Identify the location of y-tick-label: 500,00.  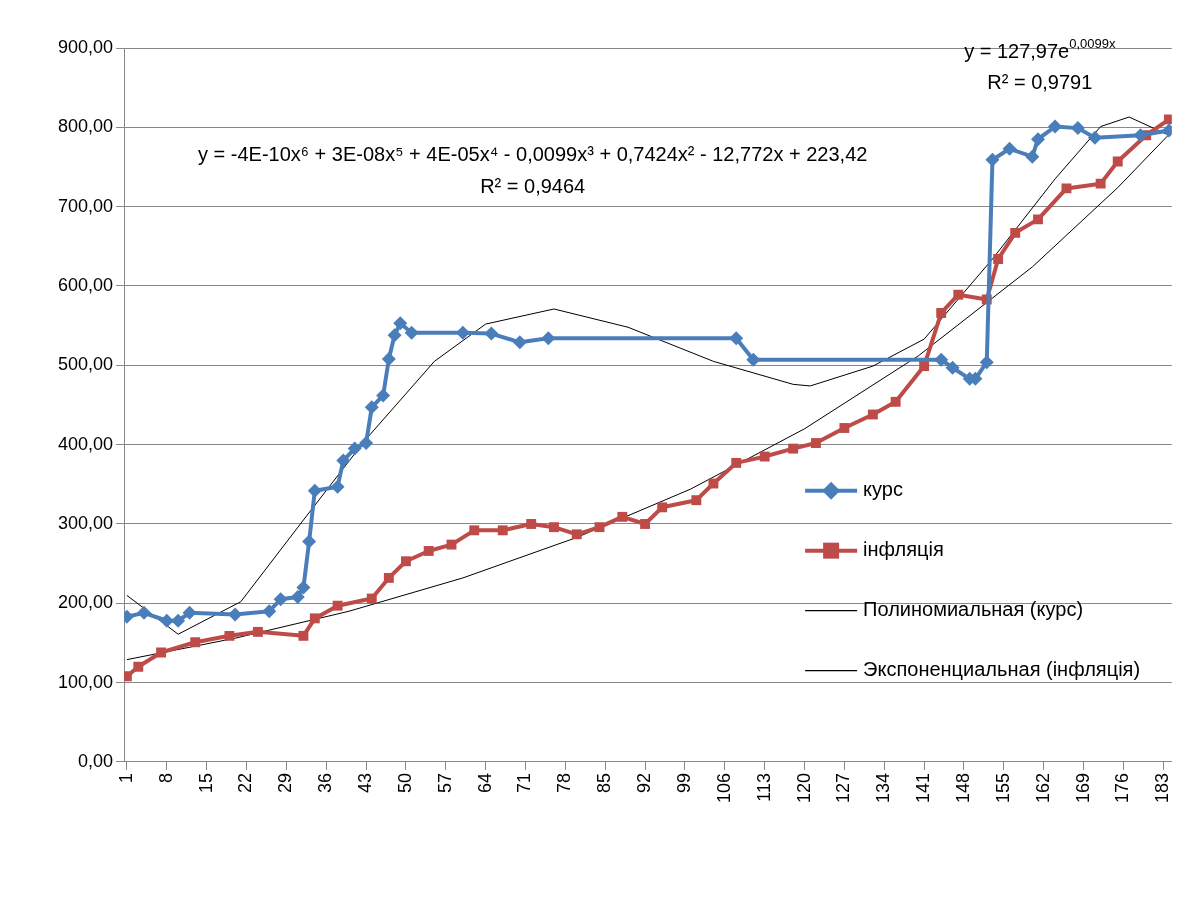
(85, 364).